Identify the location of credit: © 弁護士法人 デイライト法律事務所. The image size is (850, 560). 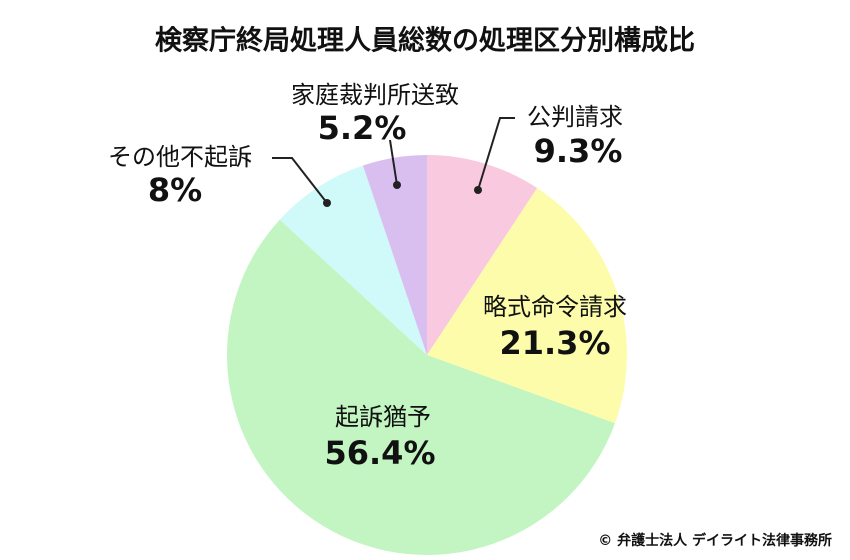
(715, 540).